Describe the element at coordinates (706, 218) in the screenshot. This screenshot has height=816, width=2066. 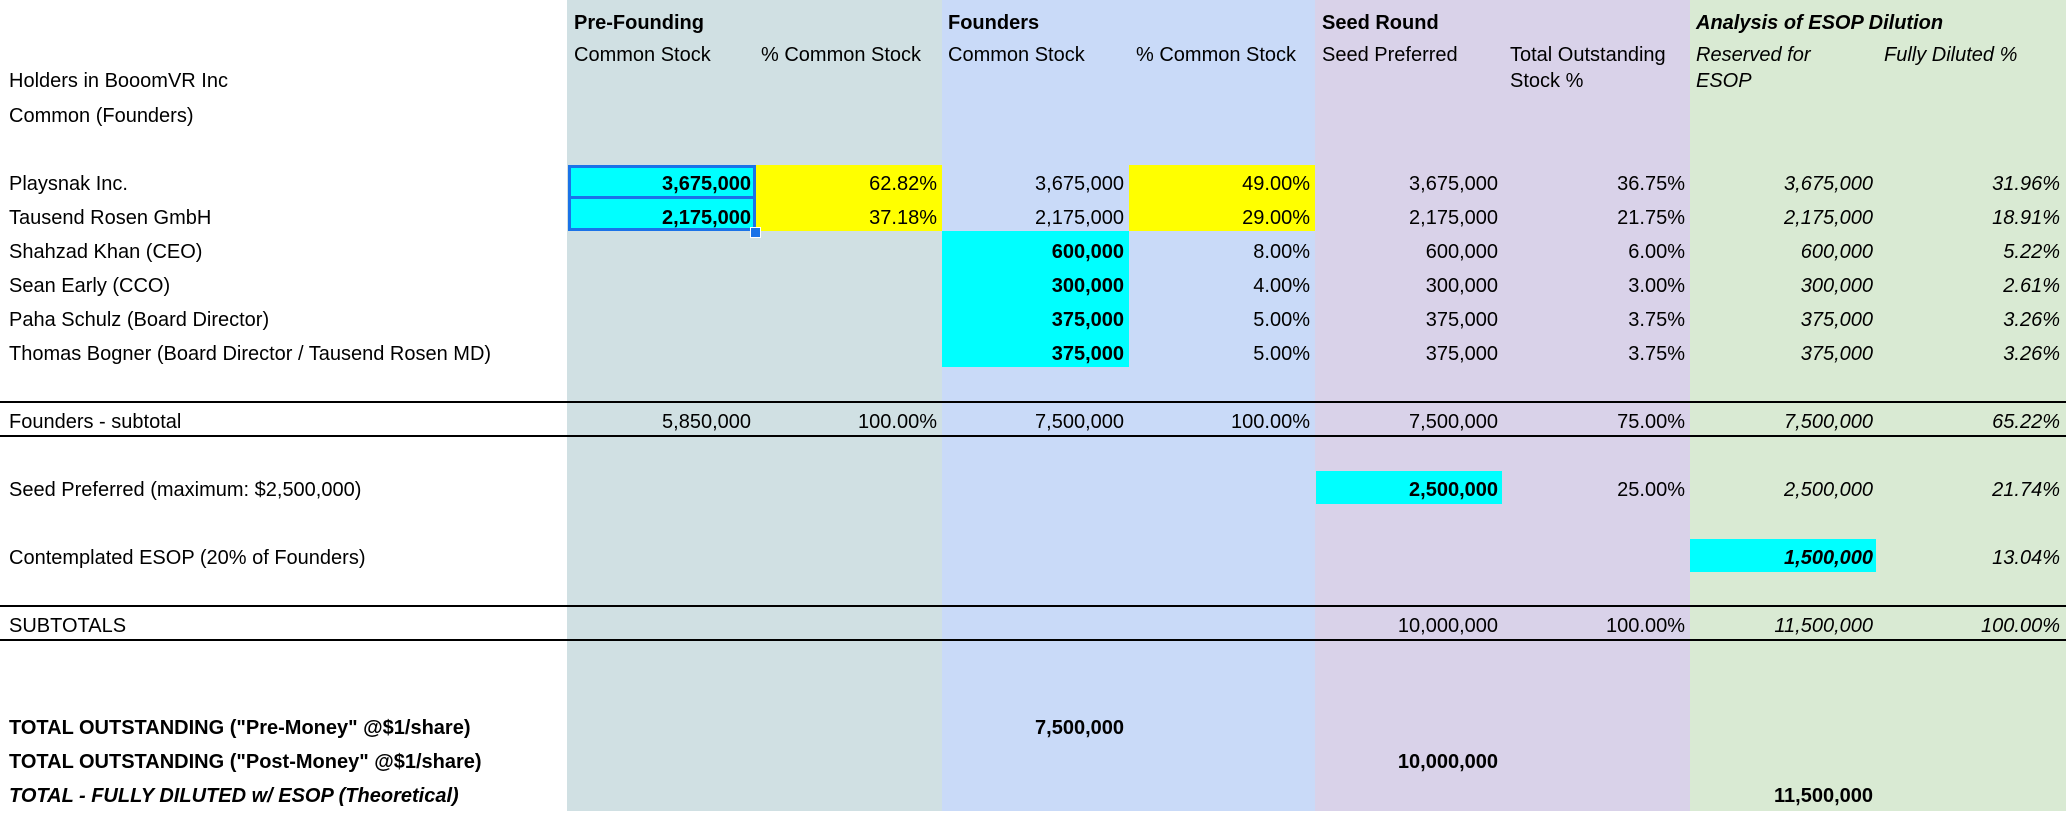
I see `holder-pre-stock: 2,175,000` at that location.